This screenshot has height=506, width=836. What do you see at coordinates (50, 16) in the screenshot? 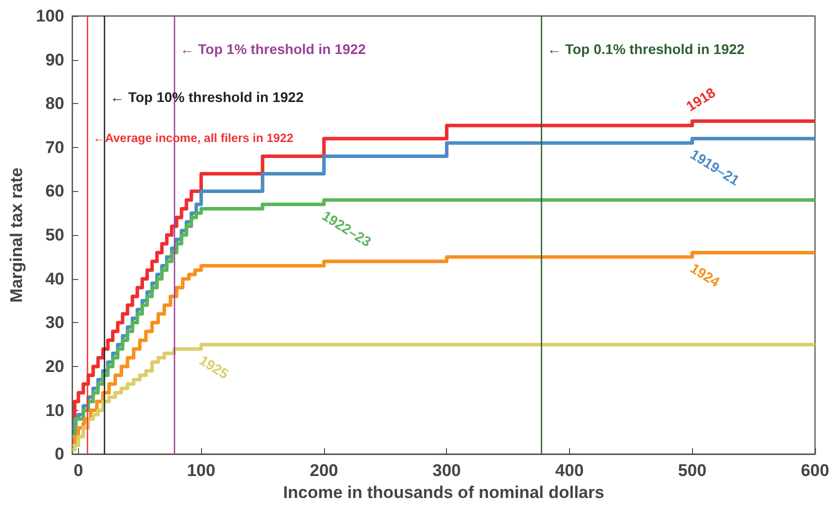
I see `y-tick-label: 100` at bounding box center [50, 16].